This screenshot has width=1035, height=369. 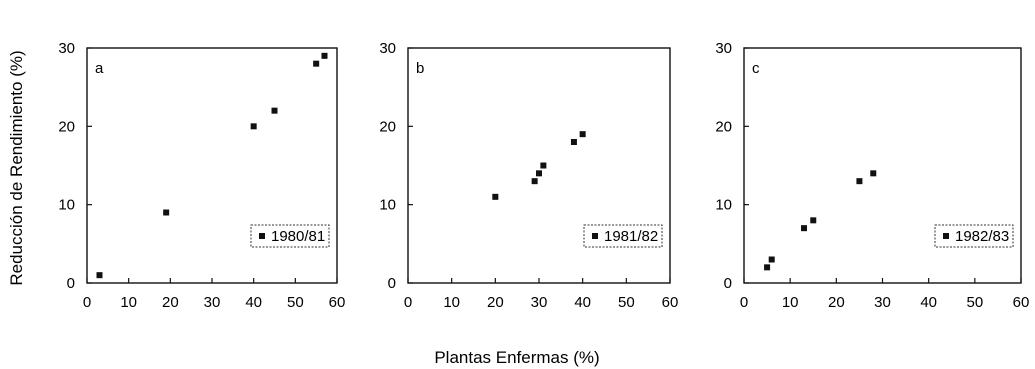 I want to click on panel-label: c, so click(x=756, y=68).